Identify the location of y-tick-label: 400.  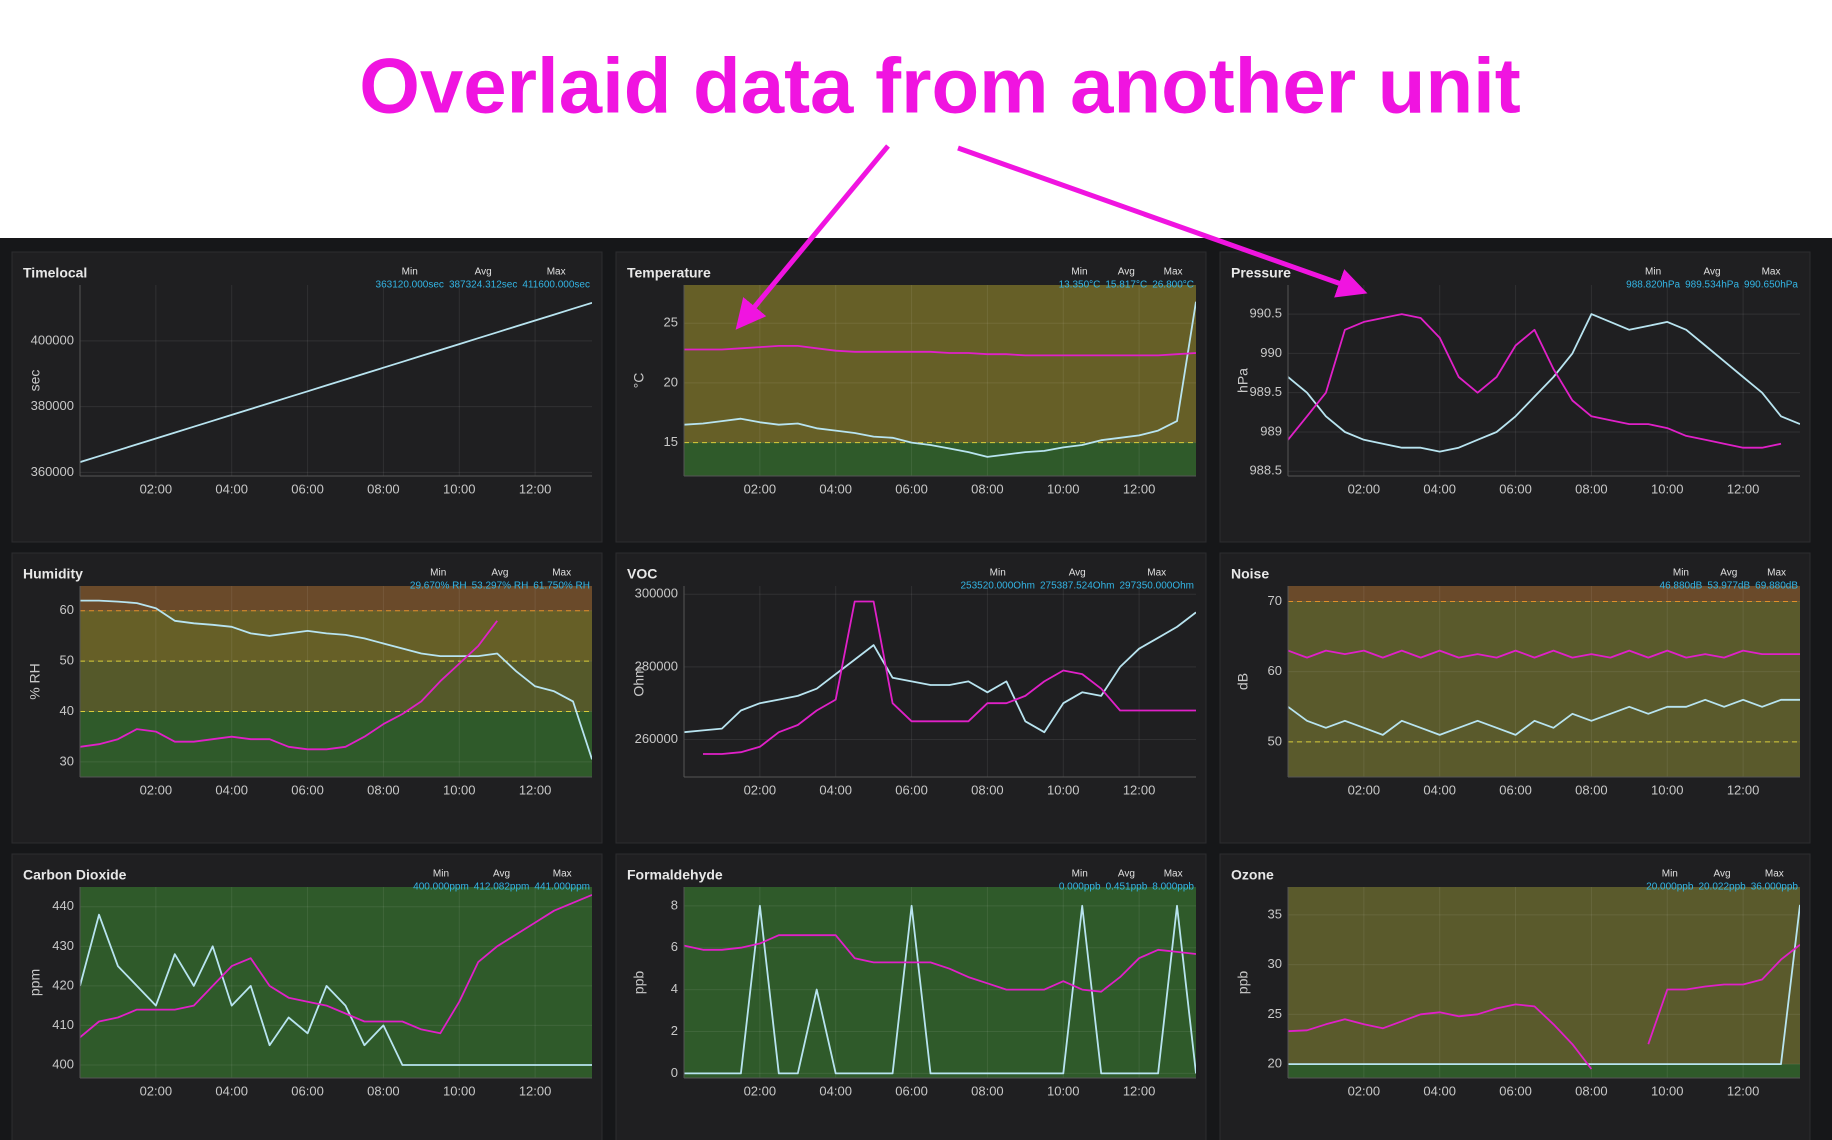
(63, 1063).